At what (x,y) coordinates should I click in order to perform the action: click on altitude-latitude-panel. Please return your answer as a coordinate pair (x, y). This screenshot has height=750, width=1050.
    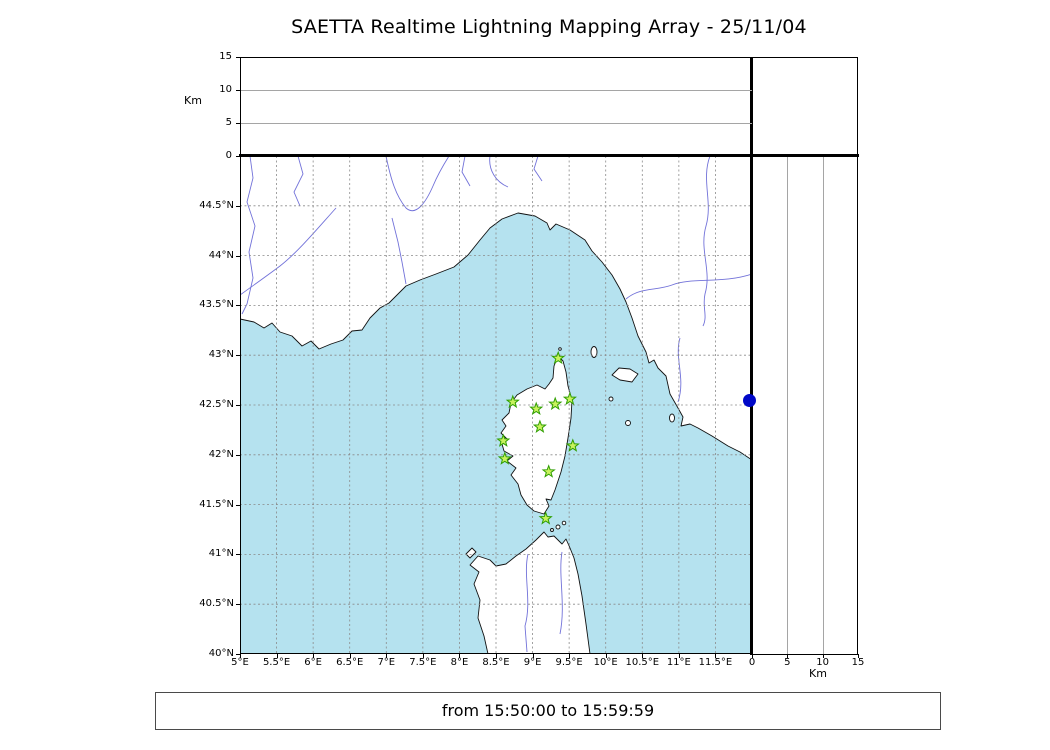
    Looking at the image, I should click on (805, 405).